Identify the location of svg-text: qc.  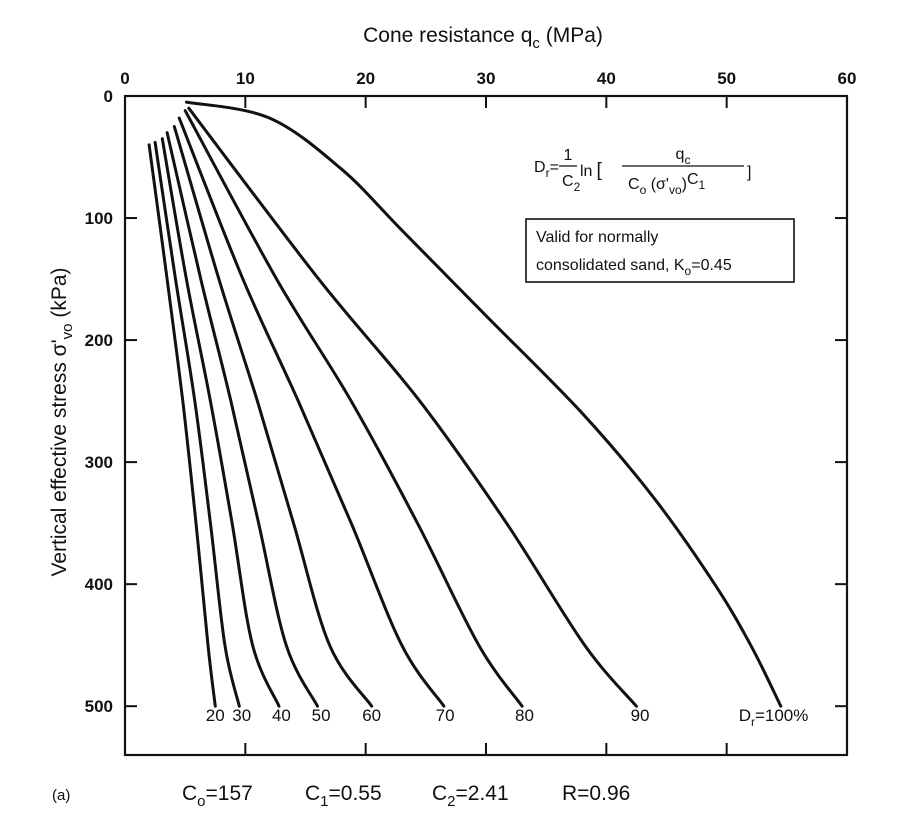
(683, 156).